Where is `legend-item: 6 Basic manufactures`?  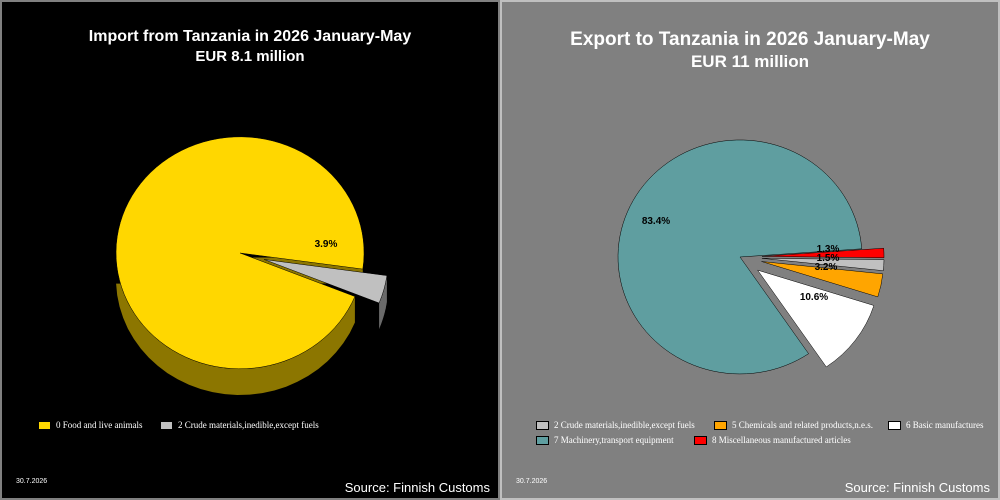 legend-item: 6 Basic manufactures is located at coordinates (936, 425).